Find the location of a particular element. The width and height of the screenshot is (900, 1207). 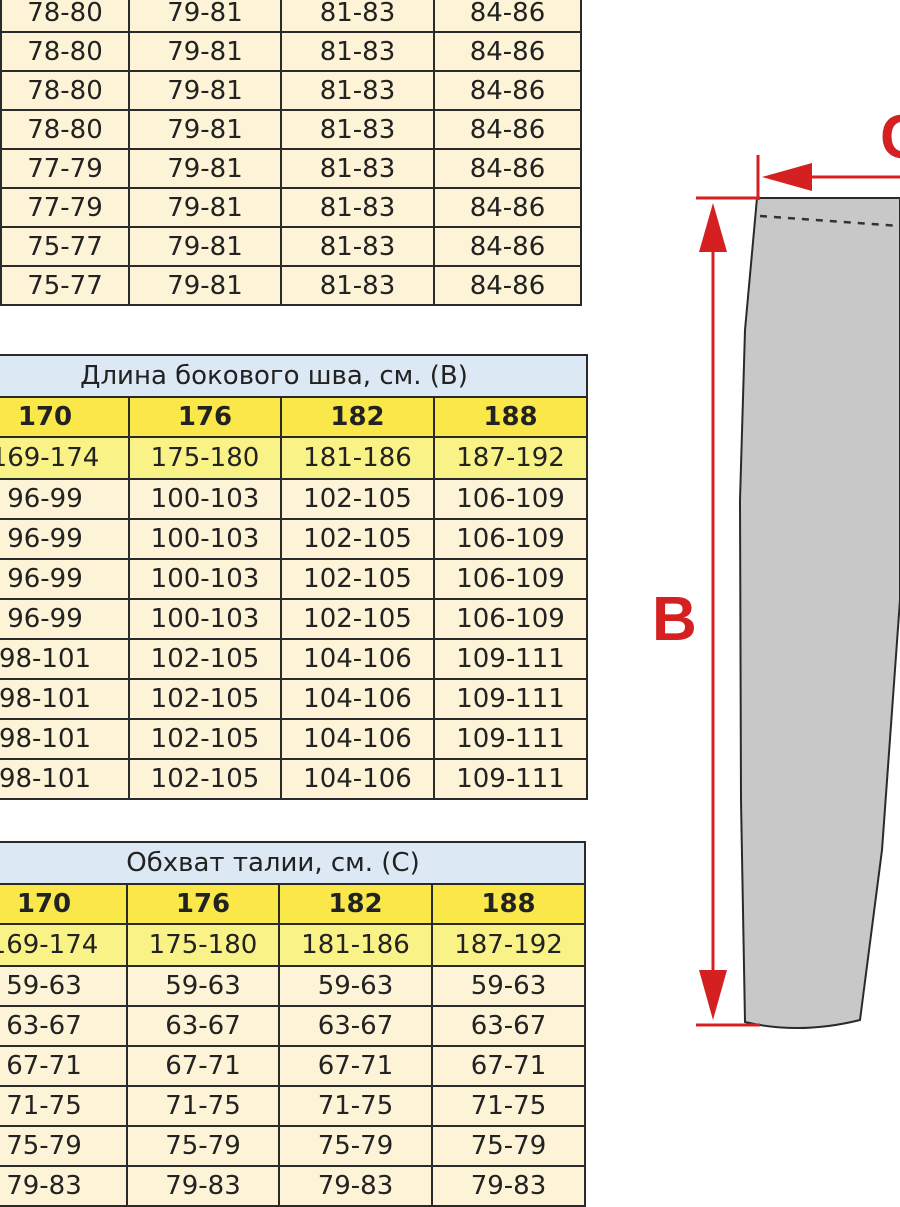

height-header-row: 170 176 182 188 is located at coordinates (293, 904).